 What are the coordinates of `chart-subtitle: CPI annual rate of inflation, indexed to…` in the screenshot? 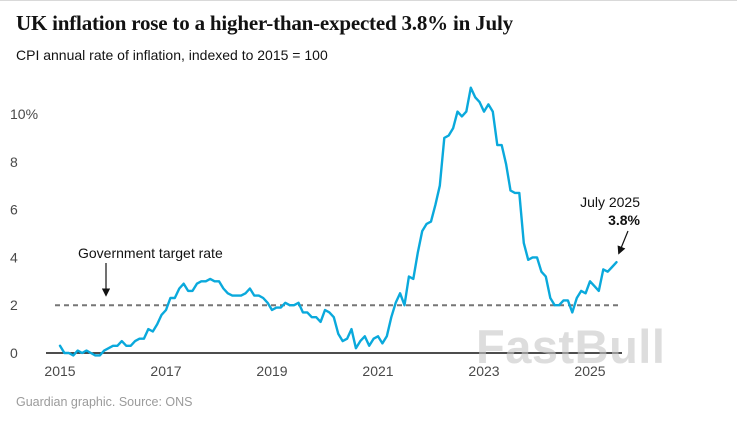 It's located at (172, 55).